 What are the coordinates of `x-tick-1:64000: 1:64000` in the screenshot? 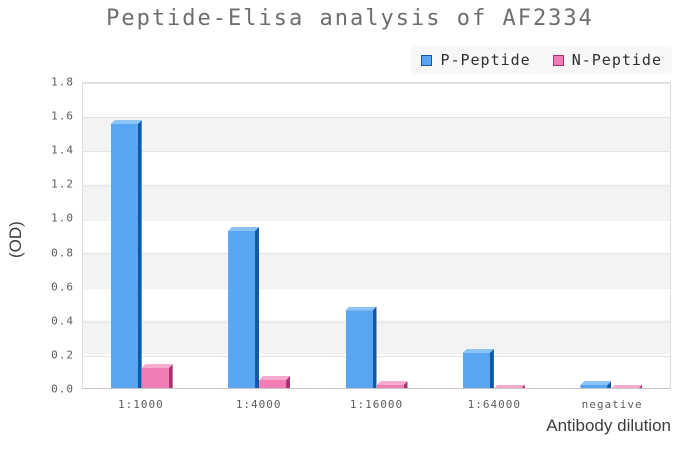 It's located at (494, 404).